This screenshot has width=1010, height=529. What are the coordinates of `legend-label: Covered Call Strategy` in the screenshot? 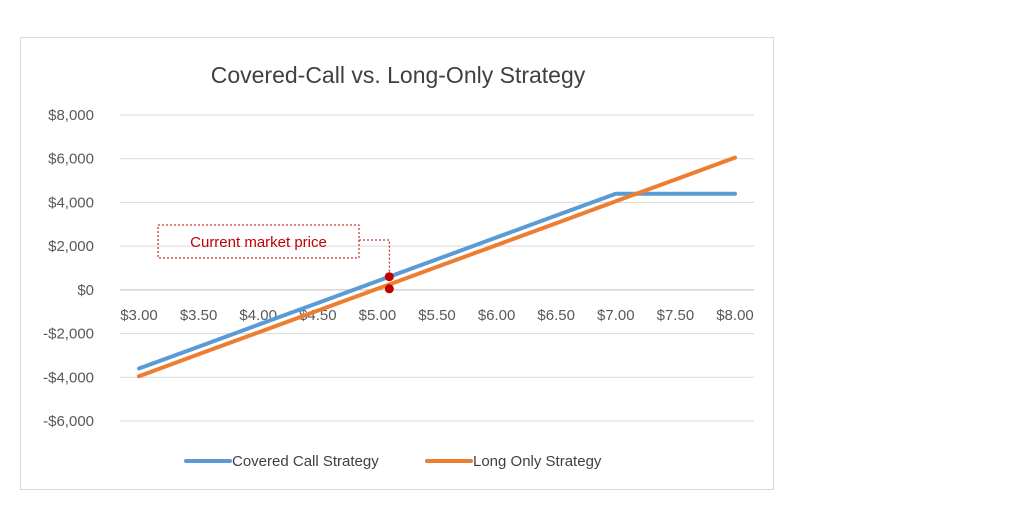 It's located at (305, 461).